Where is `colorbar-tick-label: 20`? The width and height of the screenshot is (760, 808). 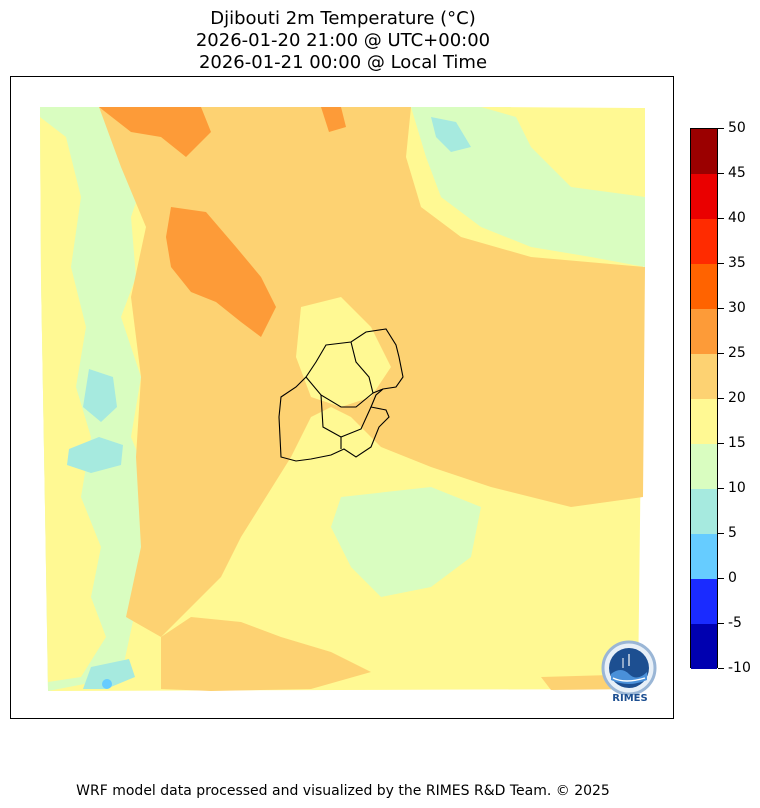
colorbar-tick-label: 20 is located at coordinates (737, 398).